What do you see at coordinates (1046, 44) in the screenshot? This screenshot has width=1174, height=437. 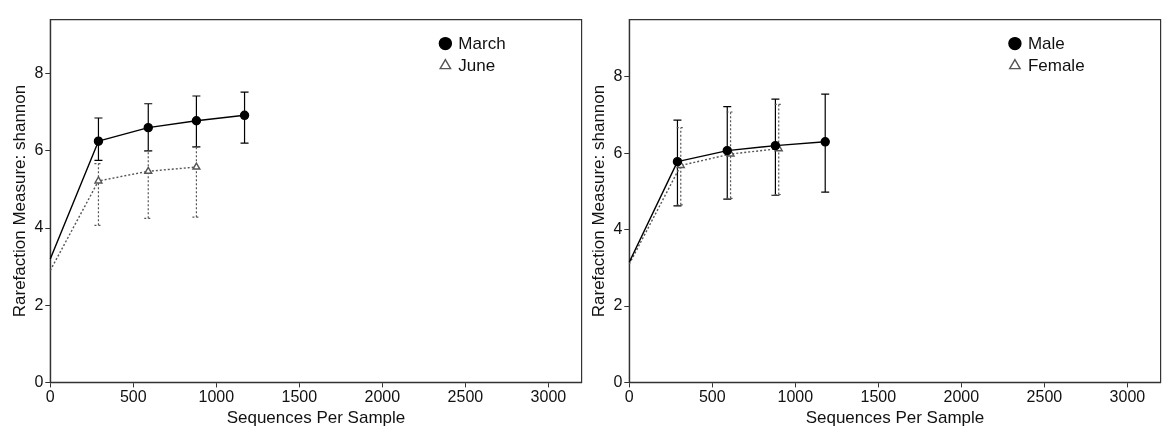 I see `legend-label: Male` at bounding box center [1046, 44].